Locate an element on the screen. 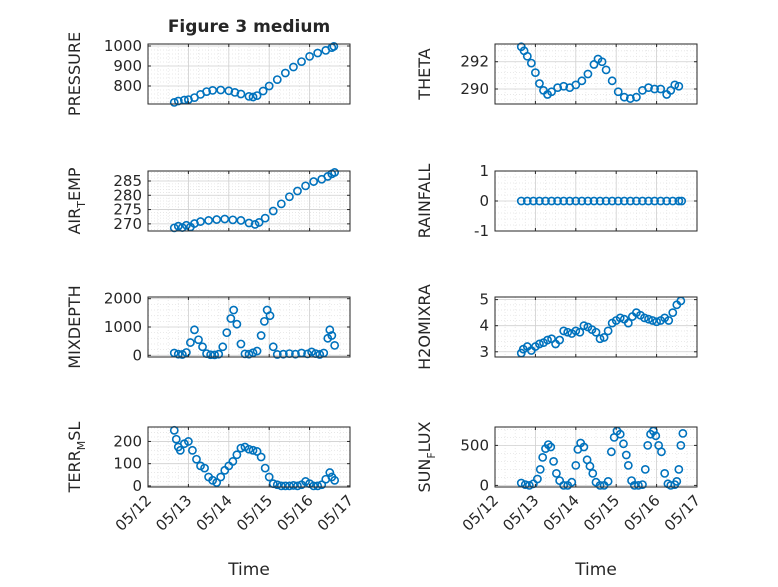 The width and height of the screenshot is (778, 587). y-tick-label: 200 is located at coordinates (127, 441).